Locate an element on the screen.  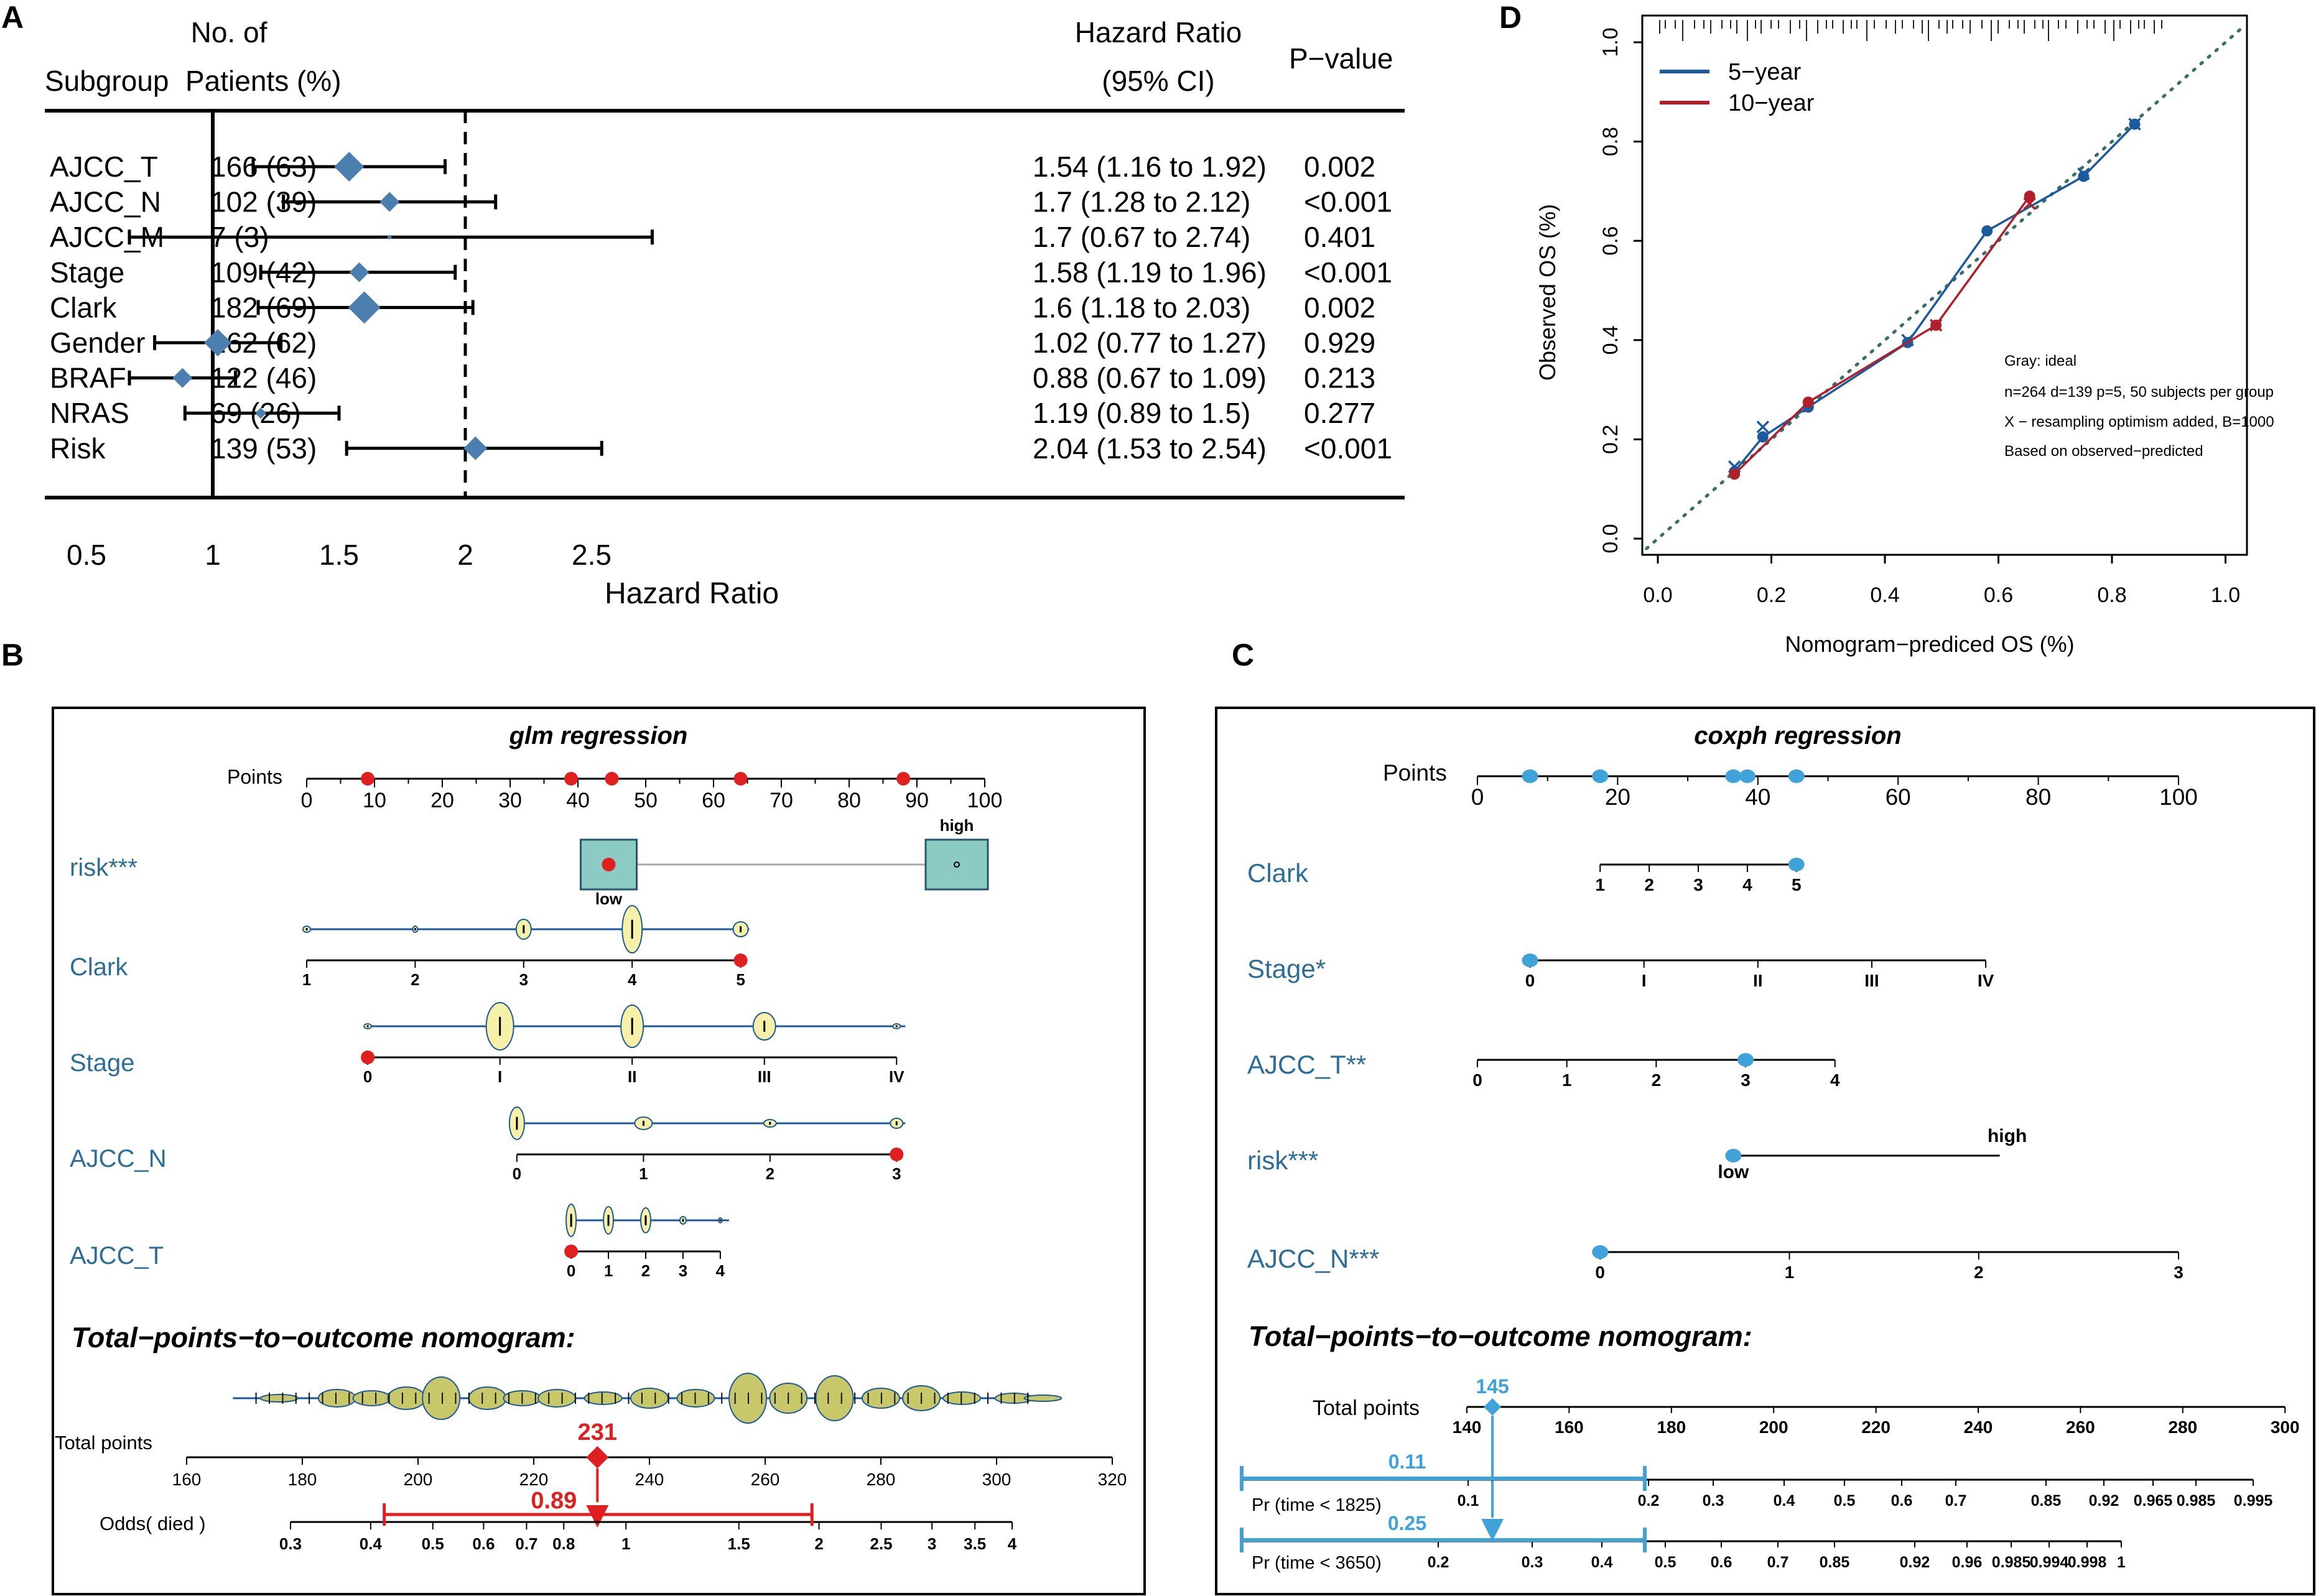
glm-total-tick-label: 180 is located at coordinates (302, 1479).